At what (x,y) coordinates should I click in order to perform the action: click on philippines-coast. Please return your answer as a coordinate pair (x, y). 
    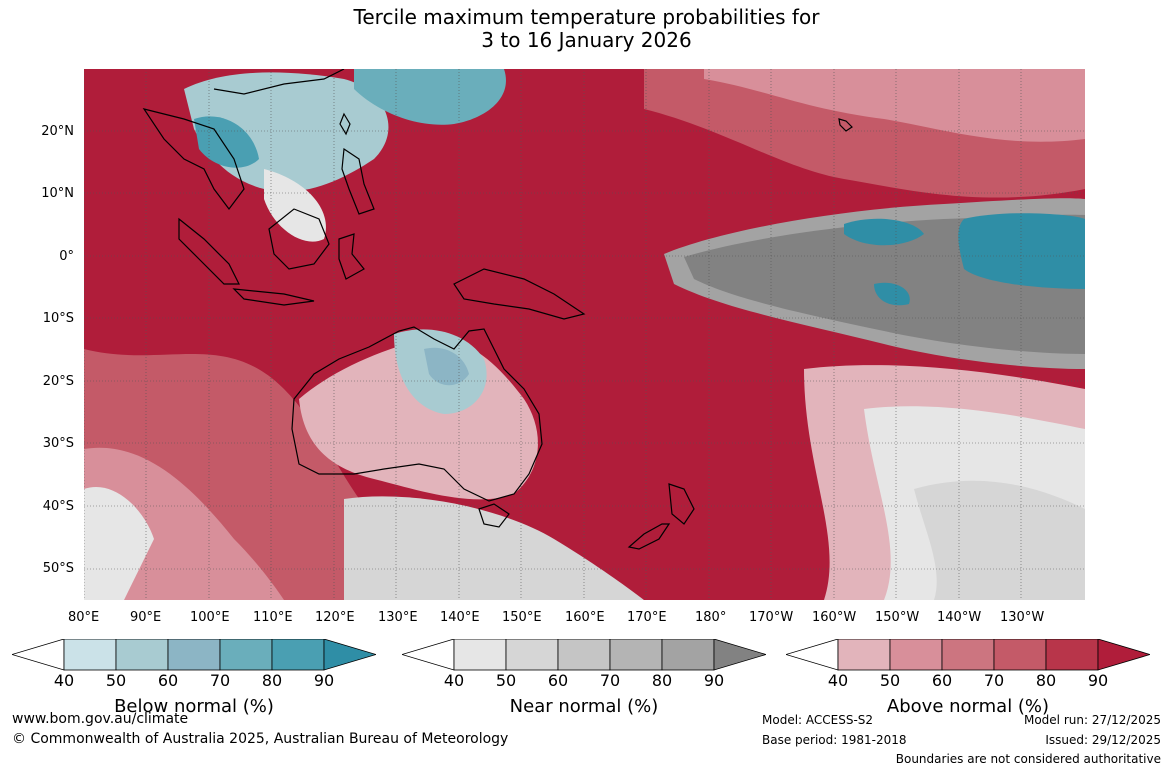
    Looking at the image, I should click on (358, 181).